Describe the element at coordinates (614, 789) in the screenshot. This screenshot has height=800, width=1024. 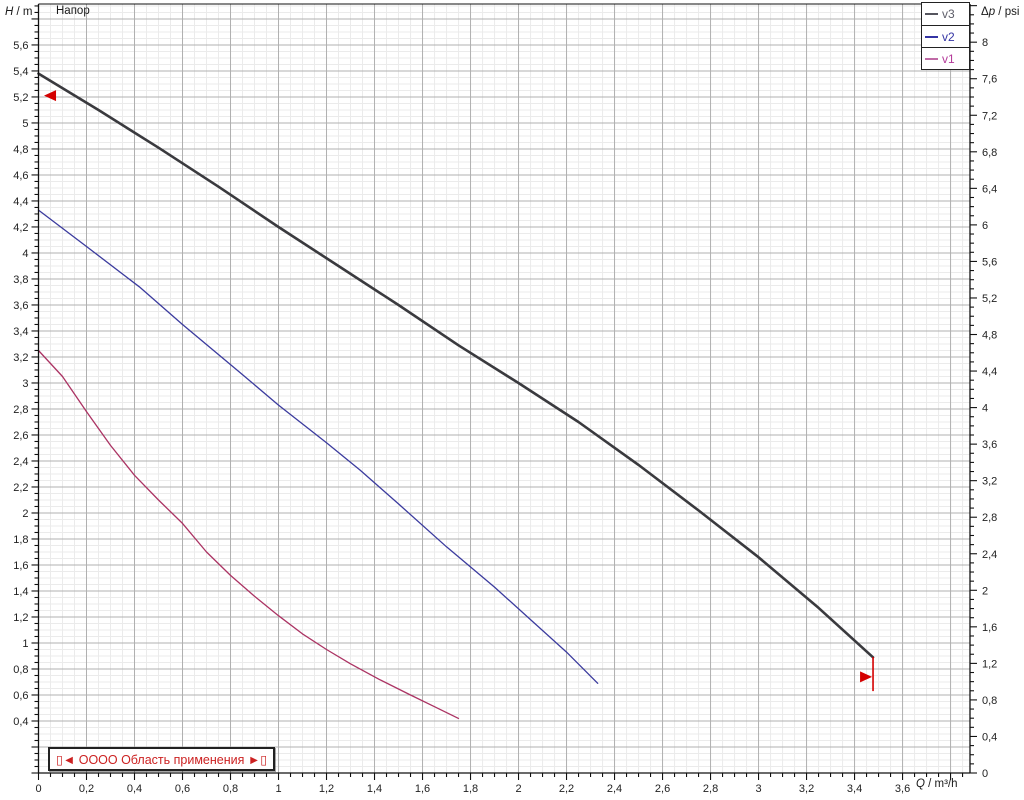
I see `x-tick-label: 2,4` at that location.